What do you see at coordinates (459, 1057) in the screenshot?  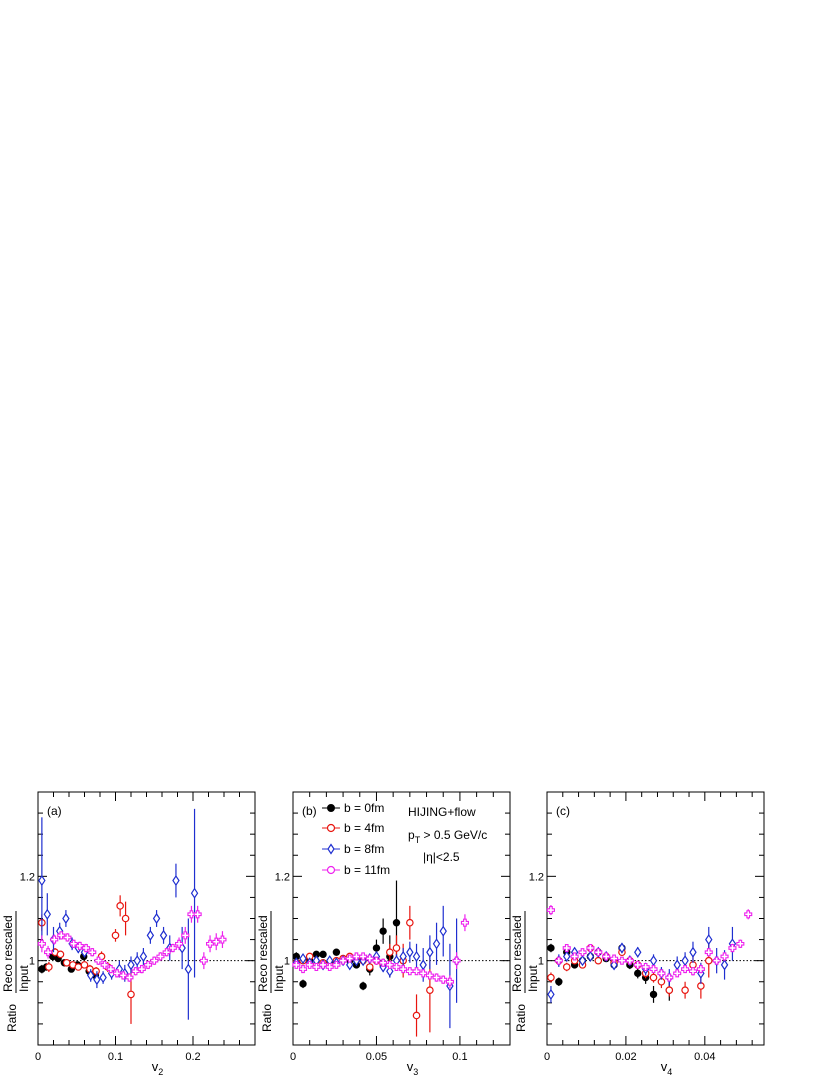 I see `x-tick-label: 0.1` at bounding box center [459, 1057].